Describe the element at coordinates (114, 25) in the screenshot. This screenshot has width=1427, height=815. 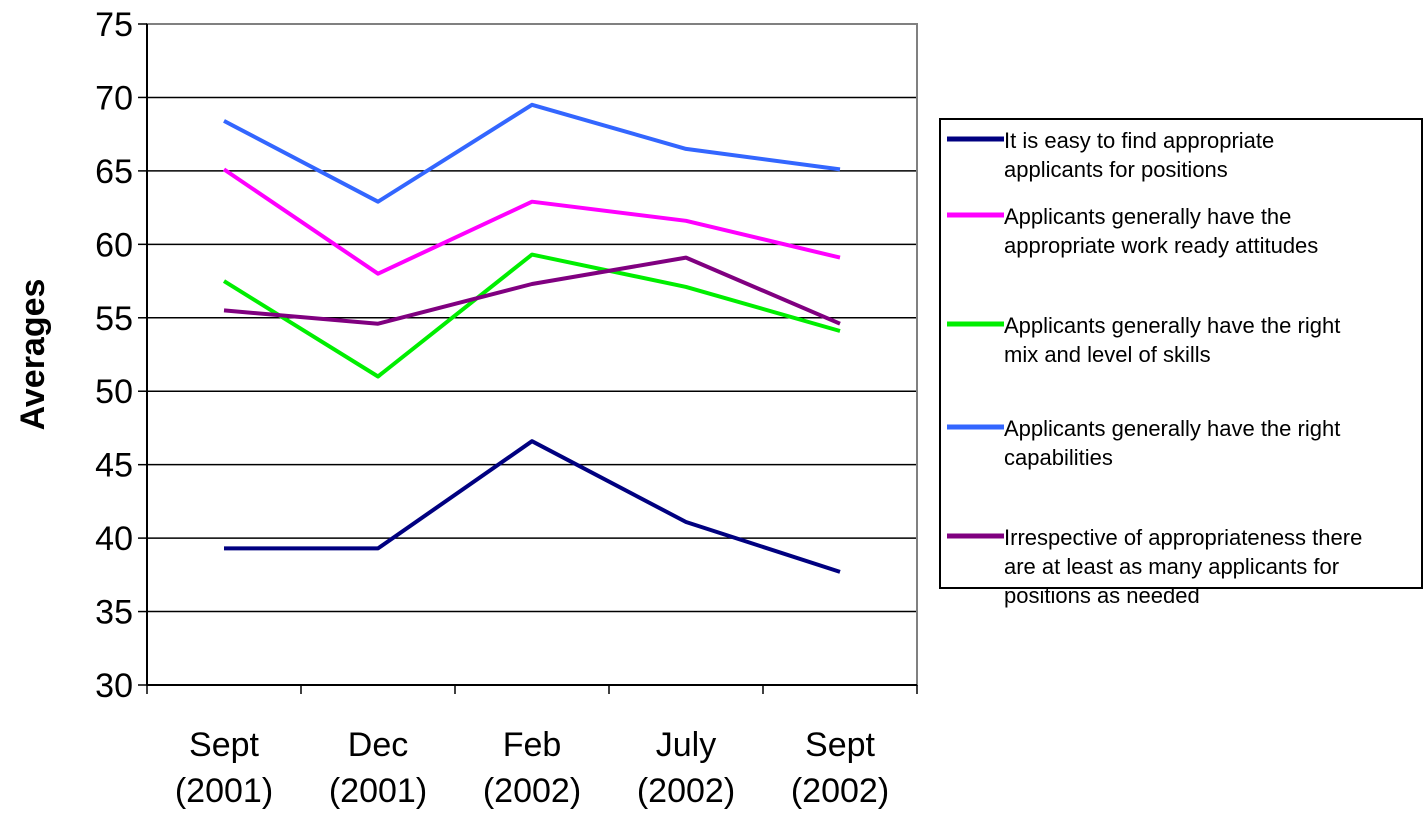
I see `y-tick-label: 75` at that location.